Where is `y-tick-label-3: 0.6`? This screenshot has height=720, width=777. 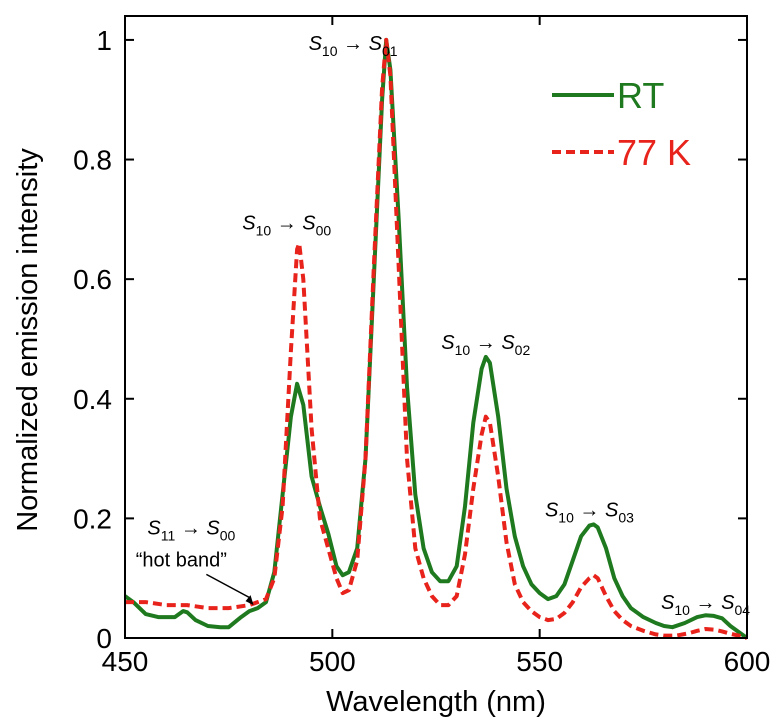
y-tick-label-3: 0.6 is located at coordinates (92, 279).